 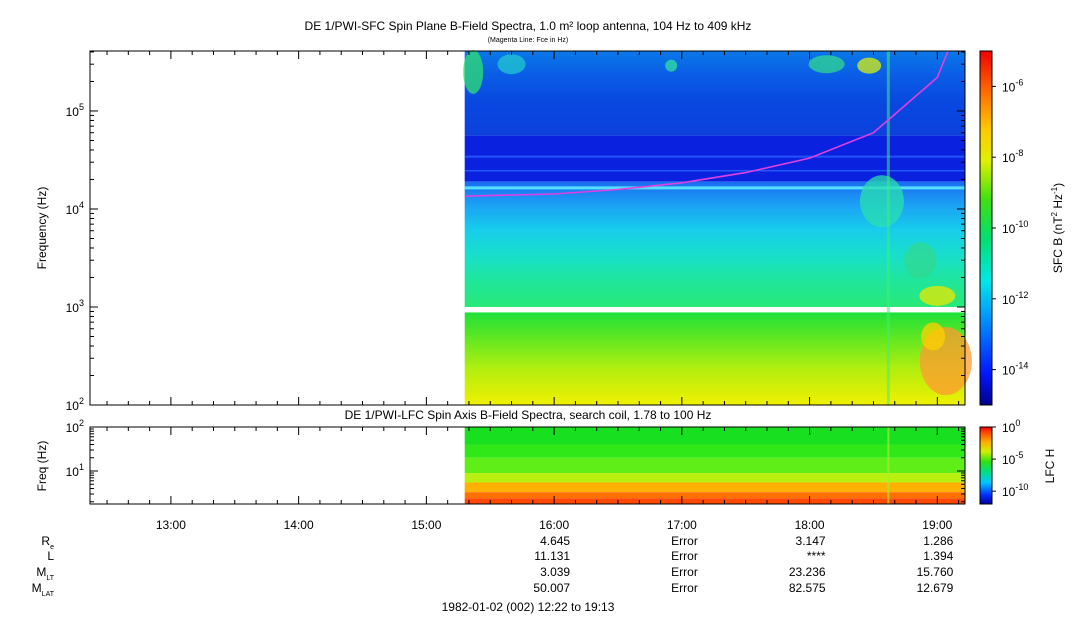 What do you see at coordinates (171, 525) in the screenshot?
I see `time-tick-label: 13:00` at bounding box center [171, 525].